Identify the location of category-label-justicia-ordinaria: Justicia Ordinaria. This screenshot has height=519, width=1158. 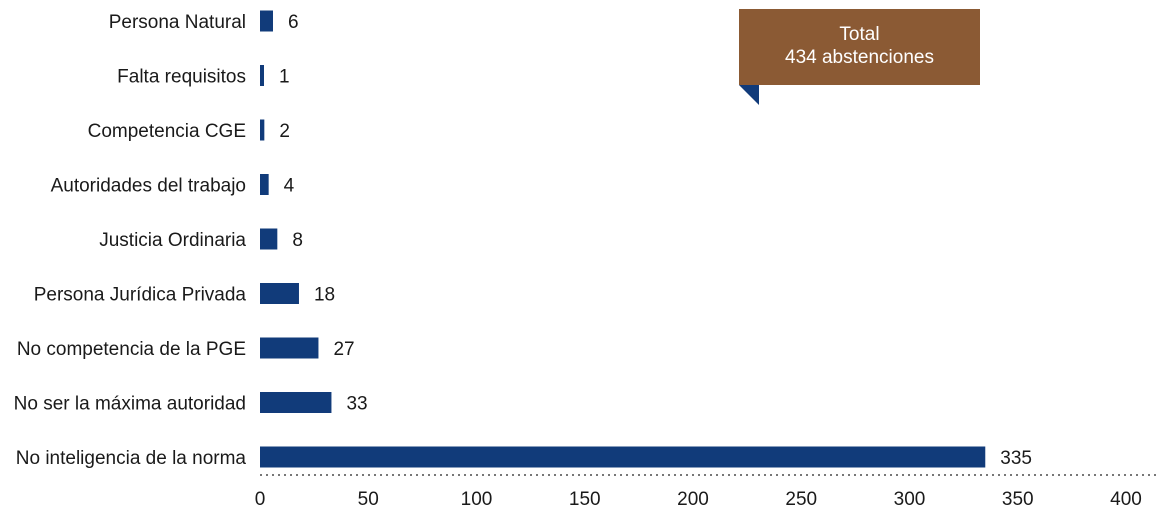
(172, 240).